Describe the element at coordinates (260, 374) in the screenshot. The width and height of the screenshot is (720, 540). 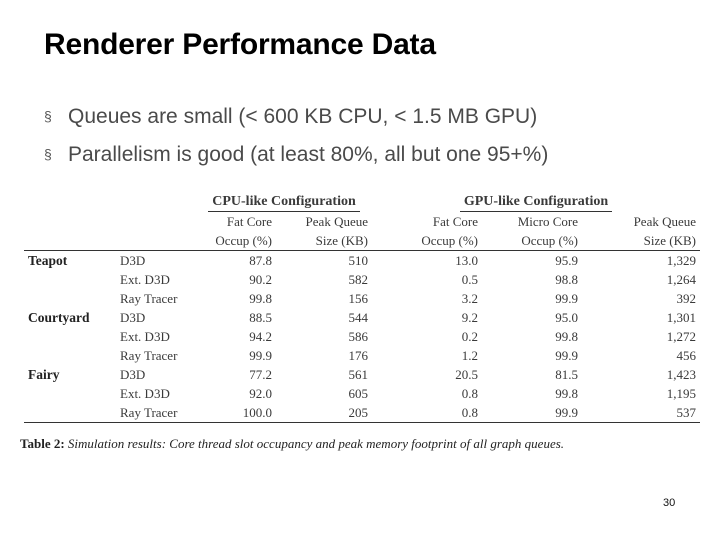
I see `value-cell-cpu-fat: 77.2` at that location.